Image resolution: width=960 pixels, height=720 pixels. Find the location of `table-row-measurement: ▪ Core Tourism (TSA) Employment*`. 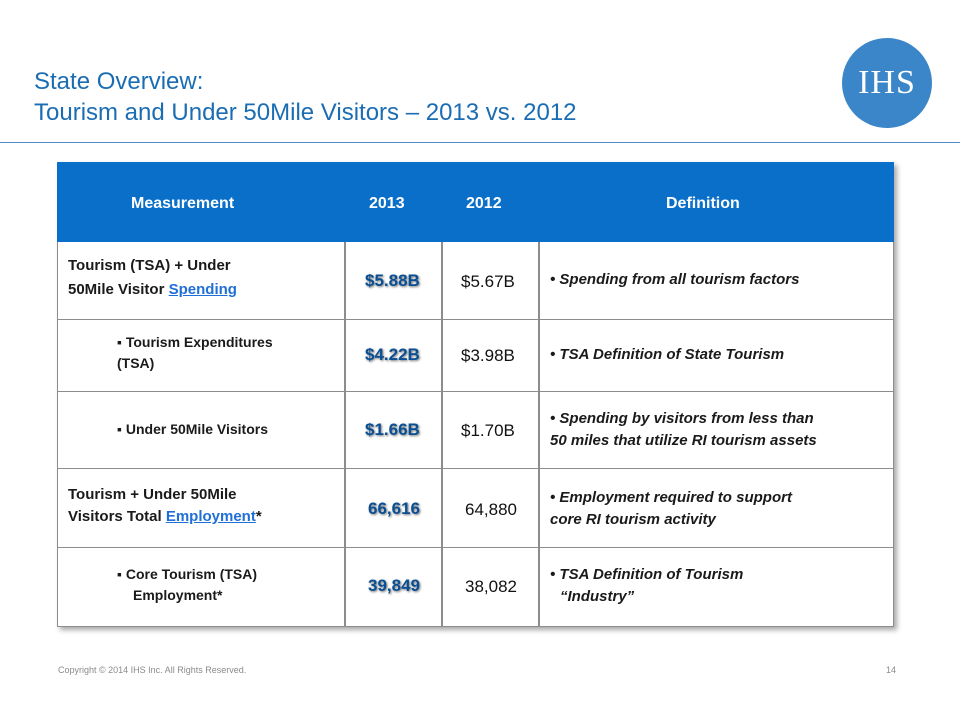

table-row-measurement: ▪ Core Tourism (TSA) Employment* is located at coordinates (187, 584).